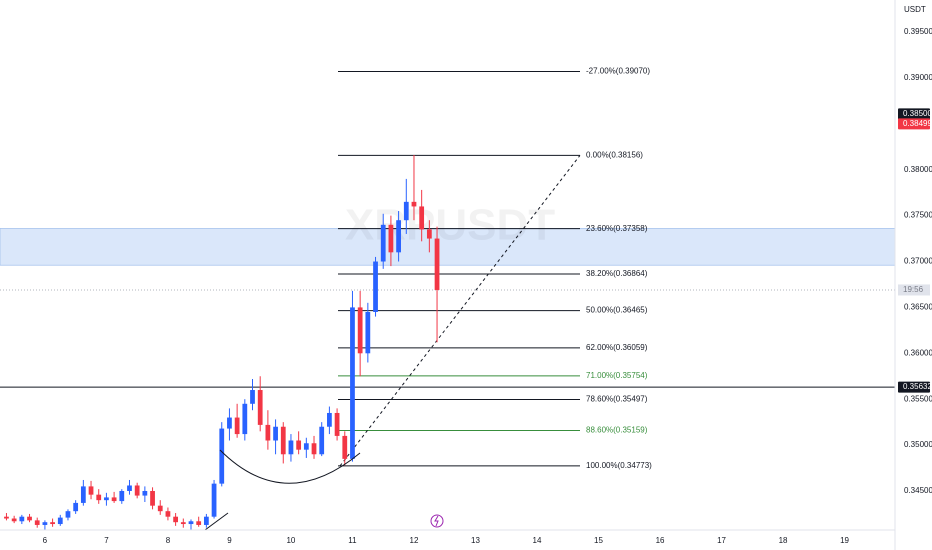  I want to click on fib-level-label: 62.00%(0.36059), so click(617, 347).